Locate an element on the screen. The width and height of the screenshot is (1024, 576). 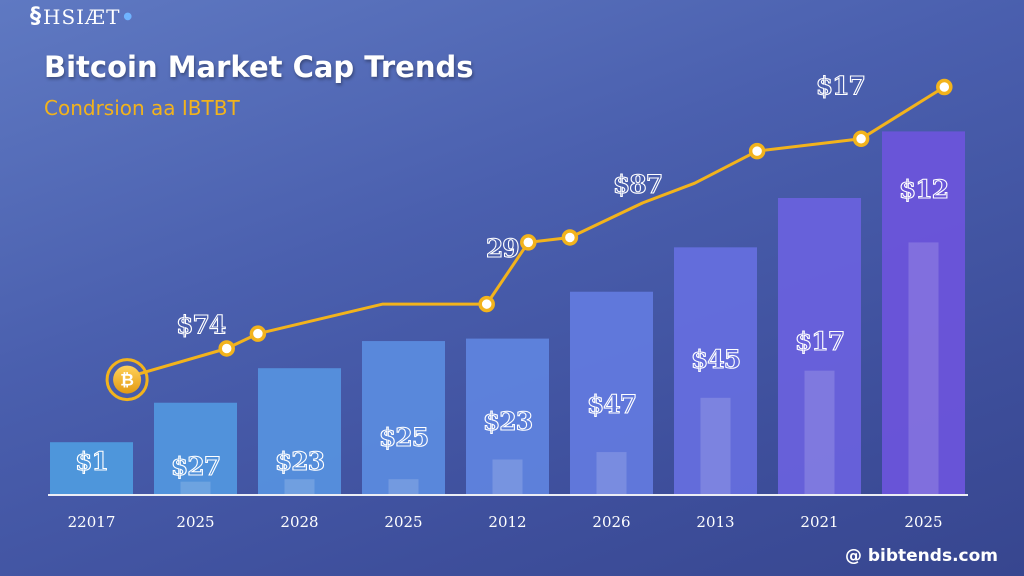
brand-mark-icon: § is located at coordinates (35, 16).